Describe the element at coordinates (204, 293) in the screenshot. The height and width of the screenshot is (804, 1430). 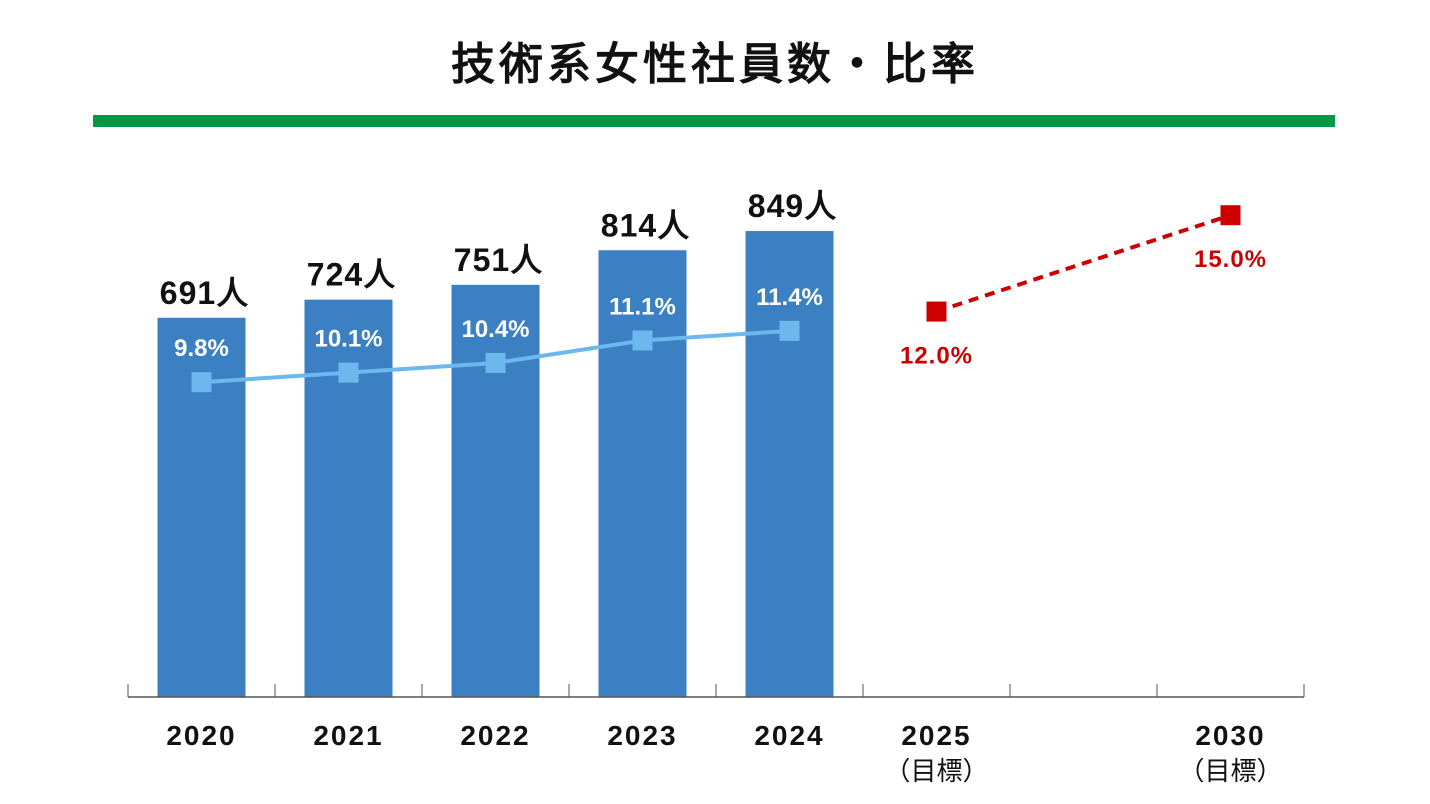
I see `bar-label-2020: 691人` at that location.